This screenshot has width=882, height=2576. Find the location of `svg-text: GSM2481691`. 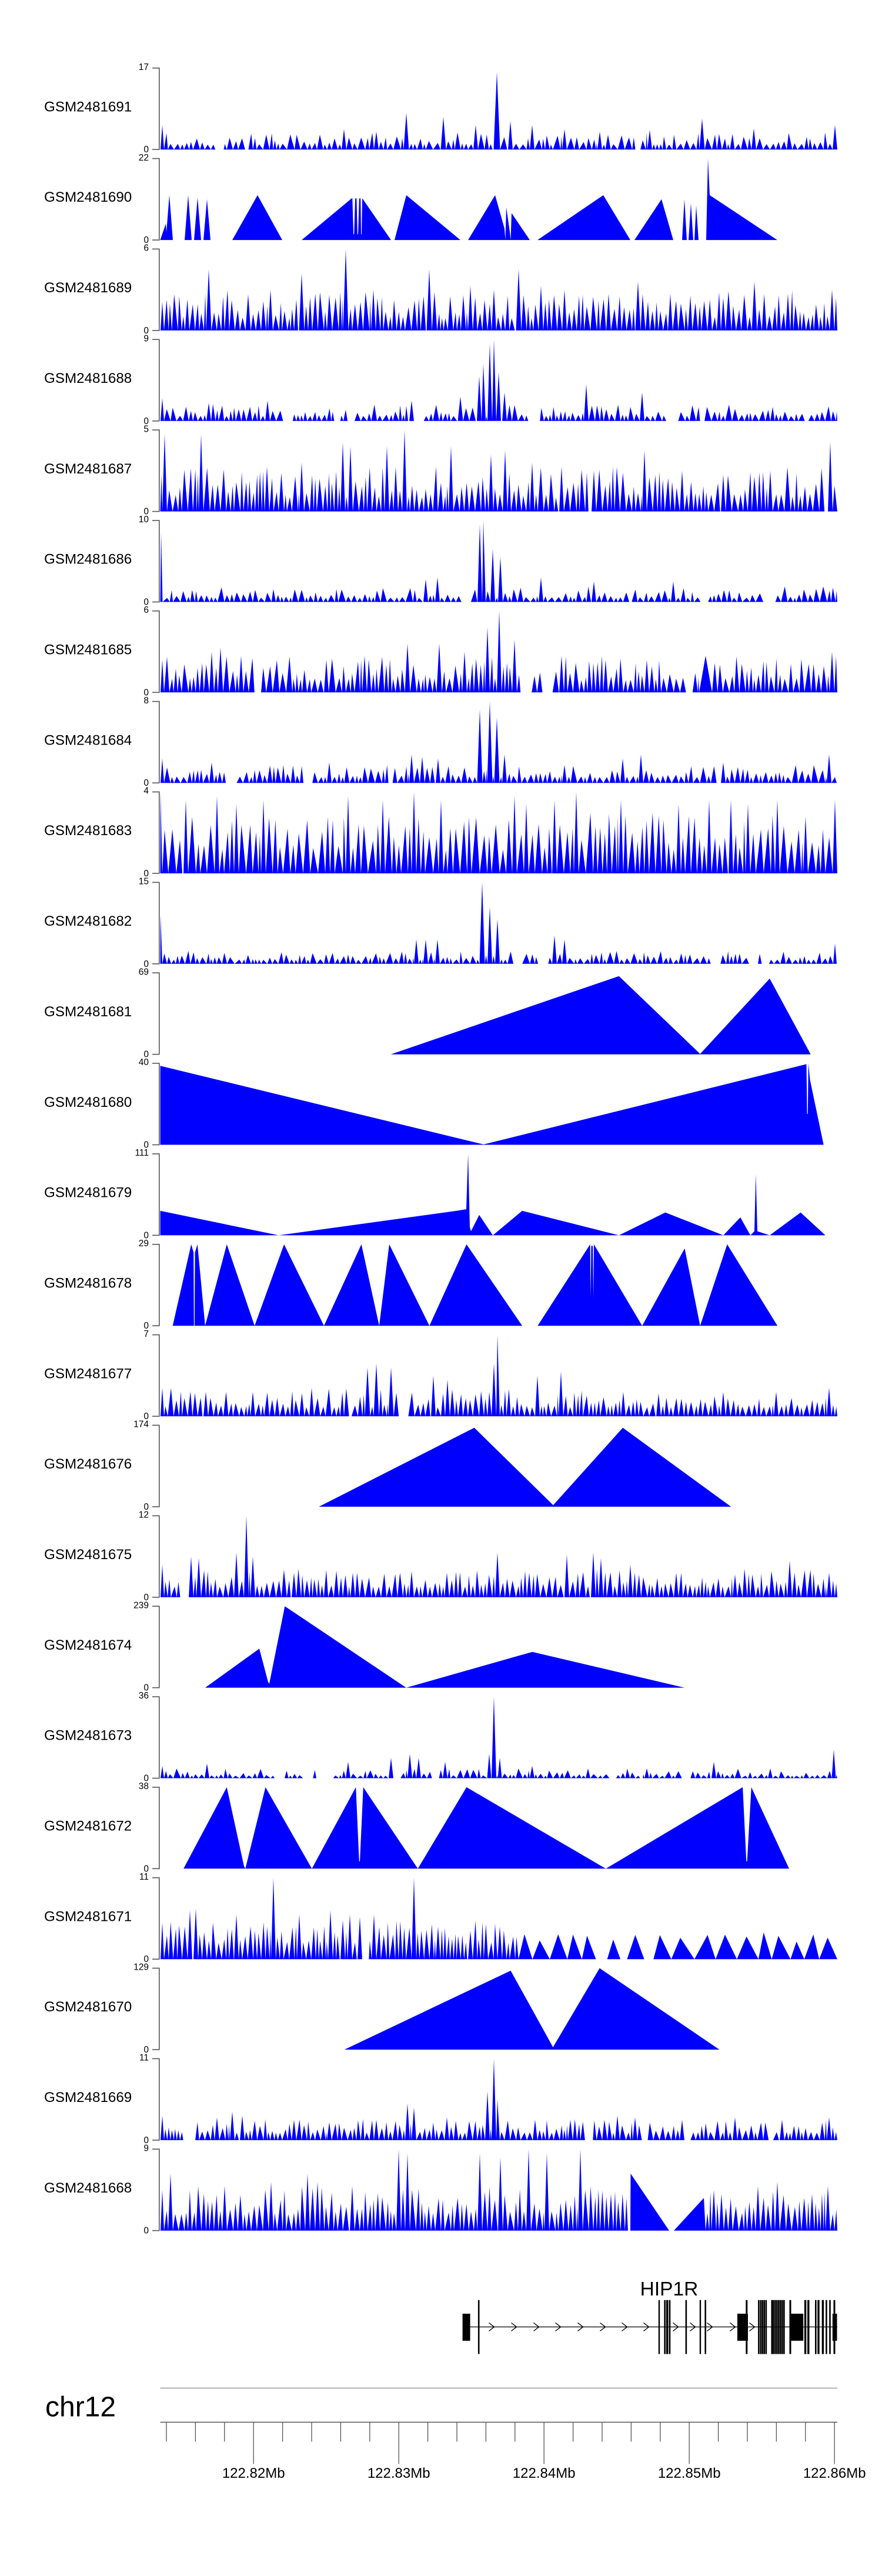

svg-text: GSM2481691 is located at coordinates (88, 107).